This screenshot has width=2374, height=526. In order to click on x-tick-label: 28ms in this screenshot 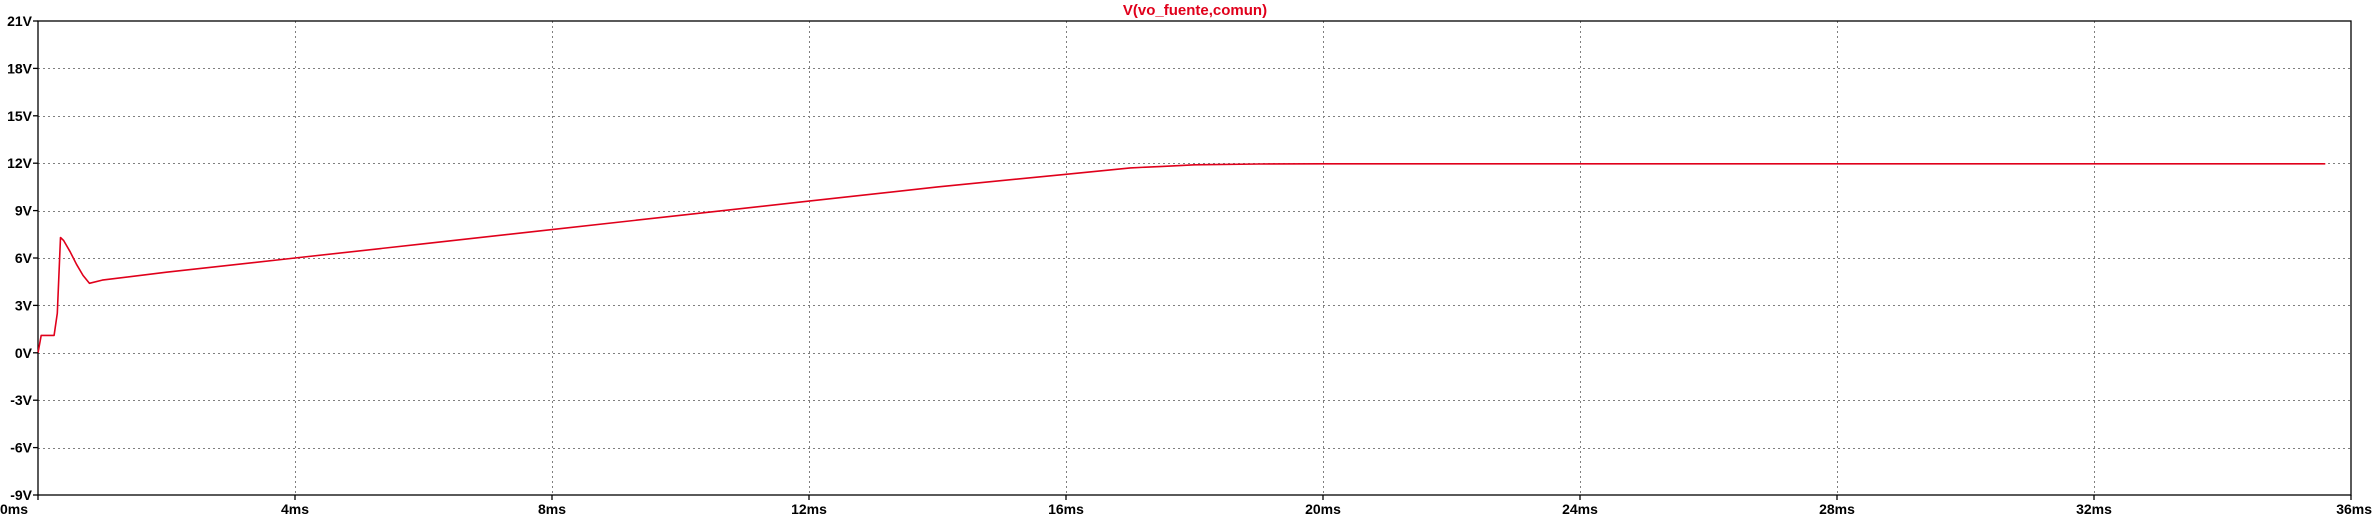, I will do `click(1837, 509)`.